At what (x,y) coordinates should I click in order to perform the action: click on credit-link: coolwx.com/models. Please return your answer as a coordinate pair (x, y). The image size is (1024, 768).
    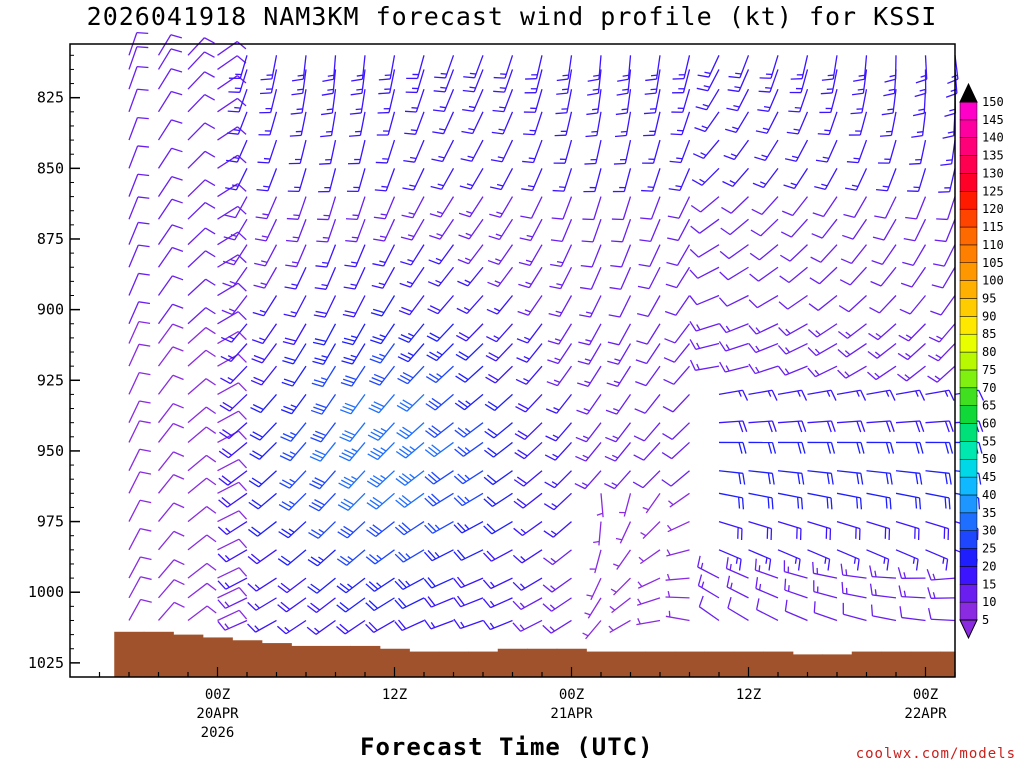
    Looking at the image, I should click on (935, 754).